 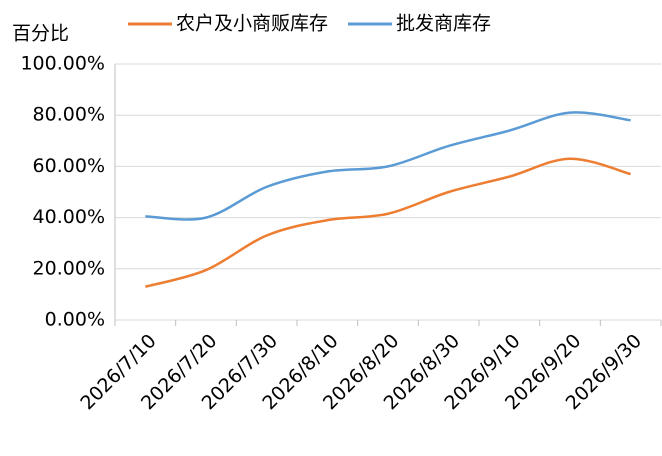 What do you see at coordinates (69, 166) in the screenshot?
I see `y-tick-label: 60.00%` at bounding box center [69, 166].